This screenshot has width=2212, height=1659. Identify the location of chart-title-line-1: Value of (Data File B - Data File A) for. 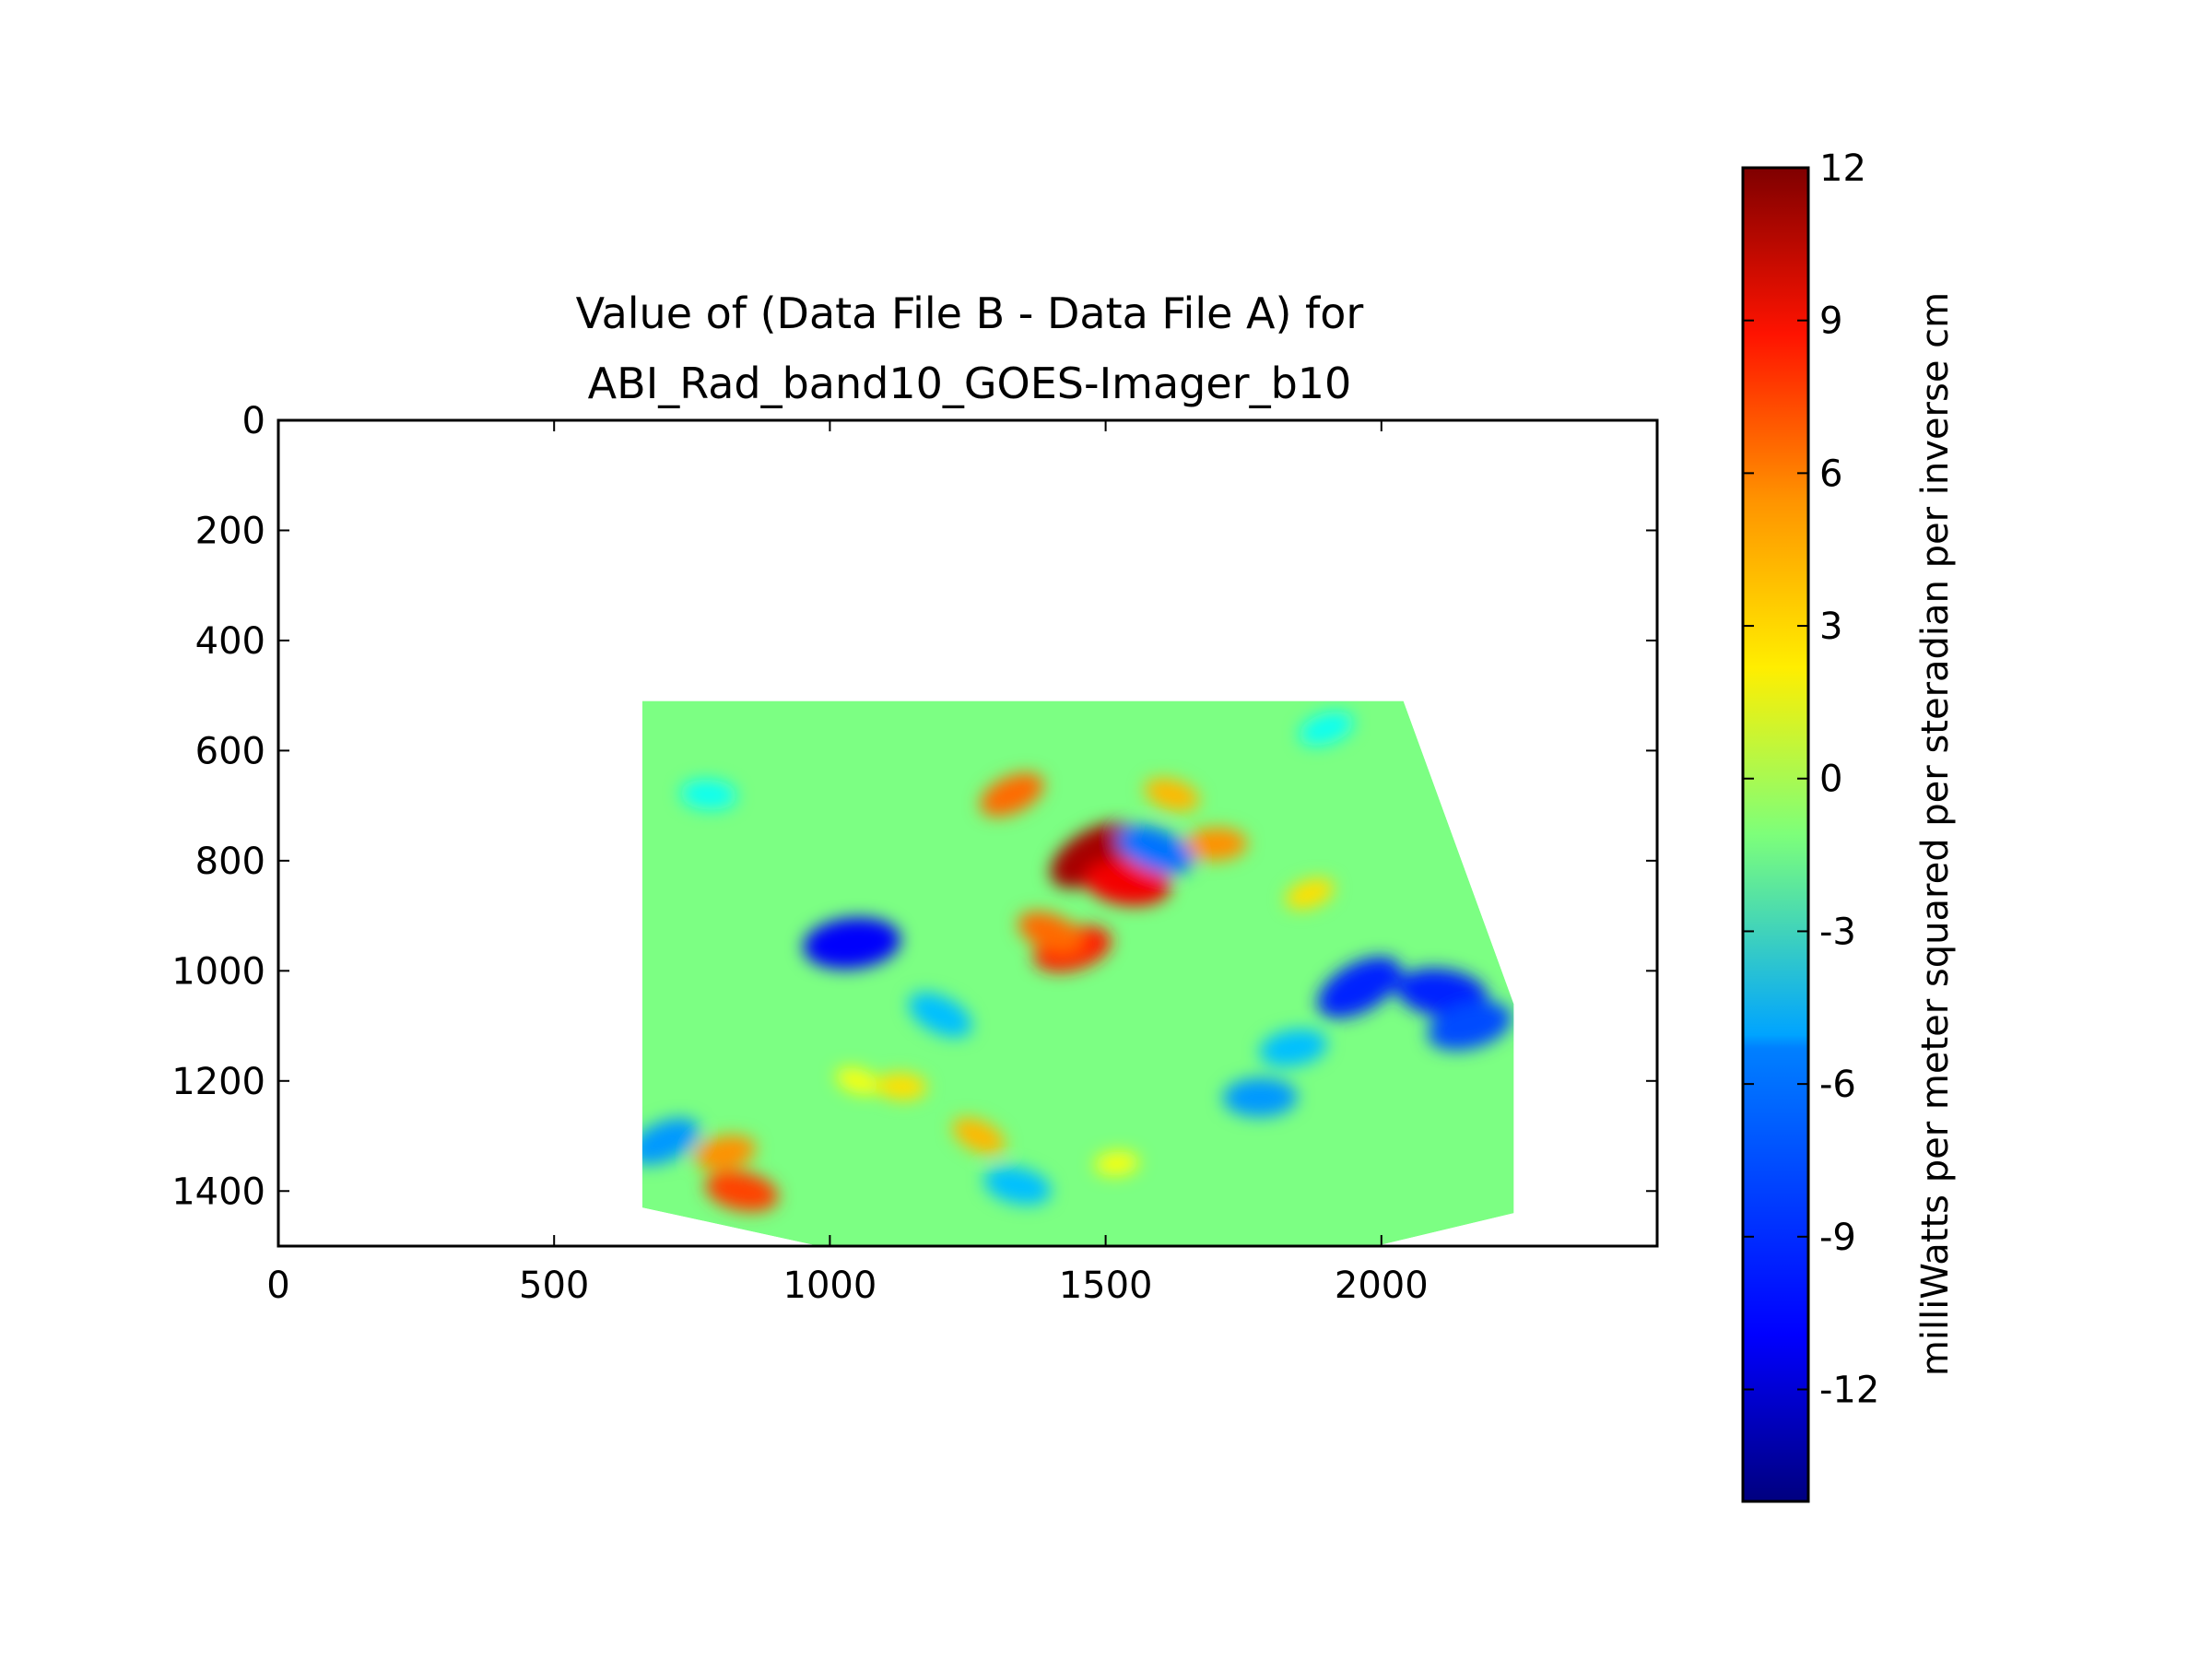
(970, 313).